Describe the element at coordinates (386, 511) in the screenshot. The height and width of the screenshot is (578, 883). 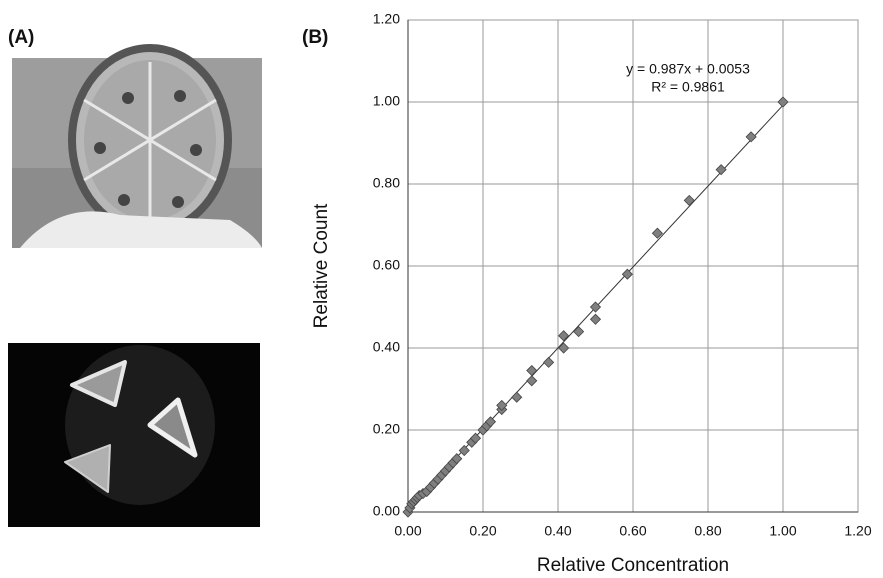
I see `y-tick-label: 0.00` at that location.